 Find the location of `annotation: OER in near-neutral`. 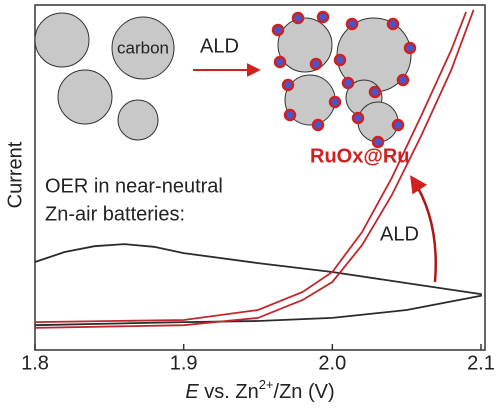

annotation: OER in near-neutral is located at coordinates (134, 186).